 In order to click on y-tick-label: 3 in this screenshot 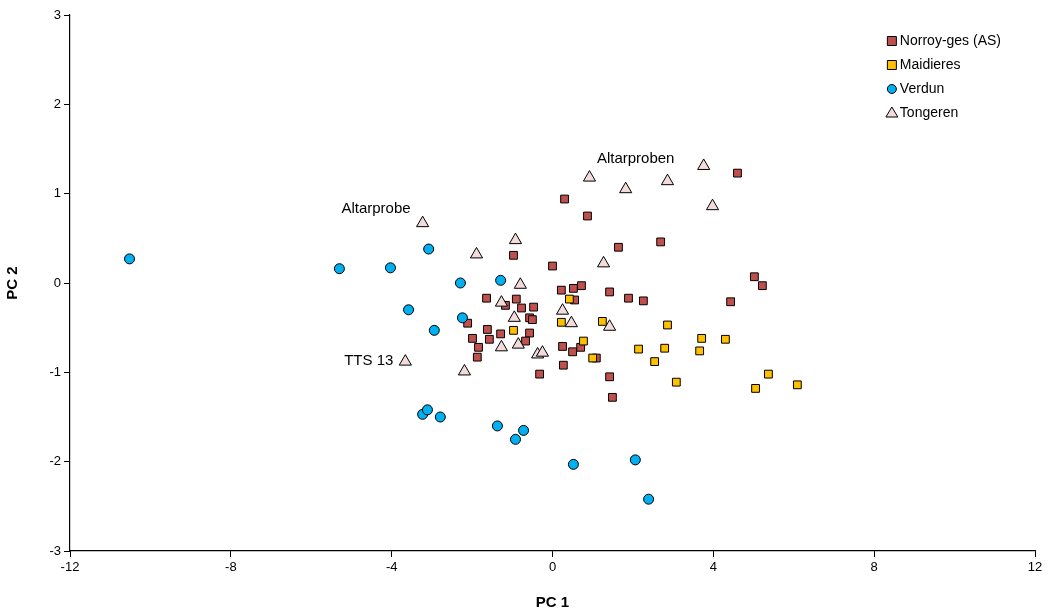, I will do `click(57, 14)`.